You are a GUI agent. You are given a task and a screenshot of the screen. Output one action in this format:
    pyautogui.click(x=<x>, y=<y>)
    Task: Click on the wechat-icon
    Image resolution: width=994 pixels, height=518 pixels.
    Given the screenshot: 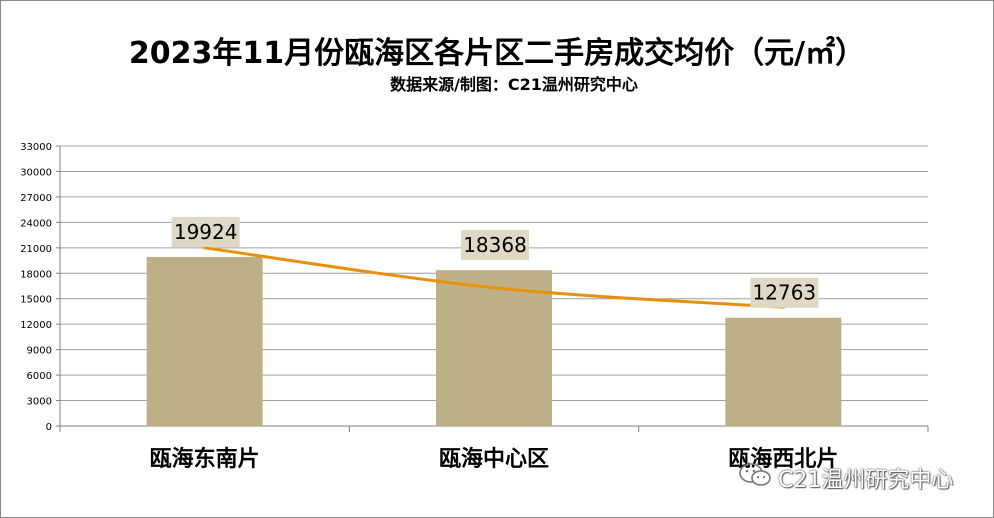 What is the action you would take?
    pyautogui.click(x=755, y=478)
    